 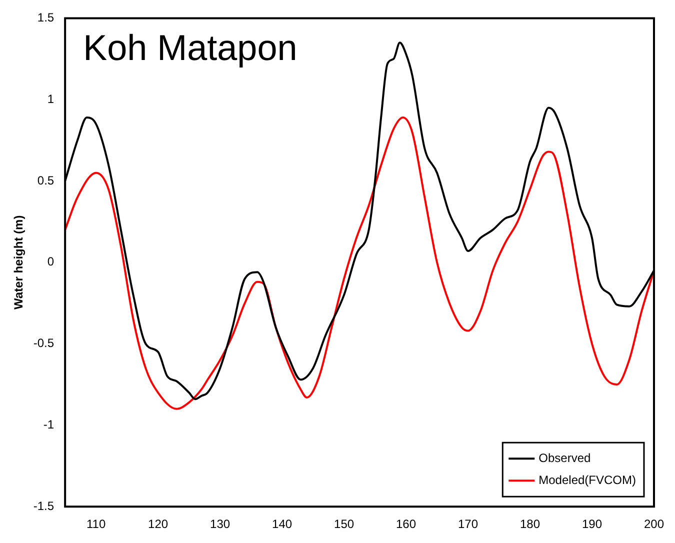 I want to click on x-tick-label: 140, so click(x=282, y=524).